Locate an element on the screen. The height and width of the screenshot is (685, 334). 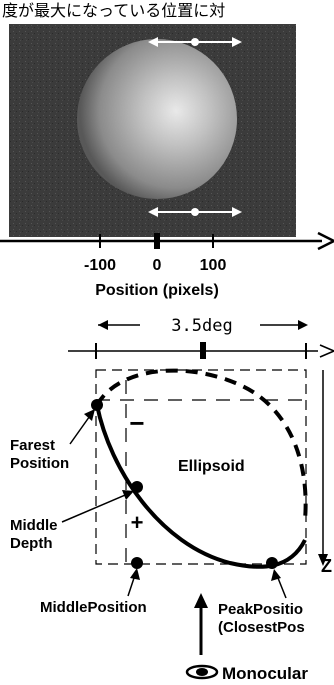
top-double-arrow is located at coordinates (195, 42).